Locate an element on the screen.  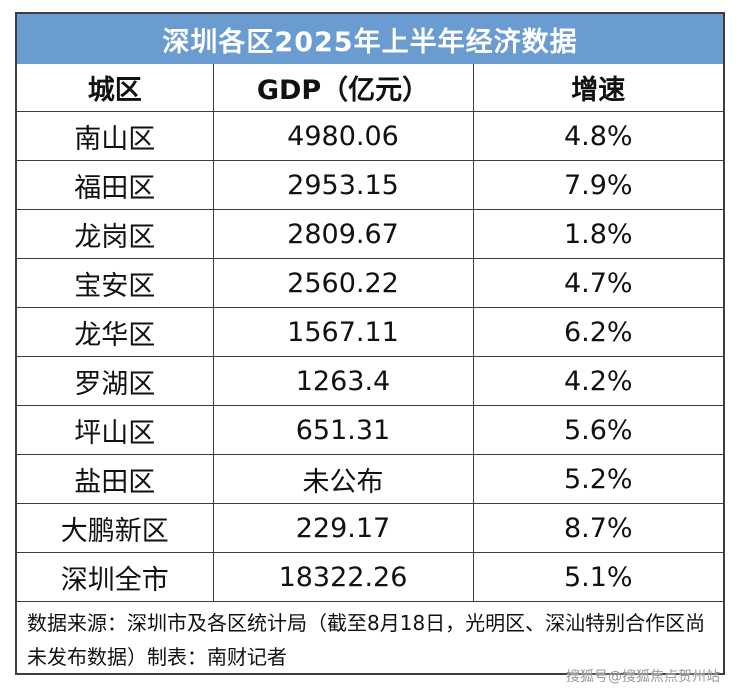
table-row: 福田区 2953.15 7.9% is located at coordinates (370, 185).